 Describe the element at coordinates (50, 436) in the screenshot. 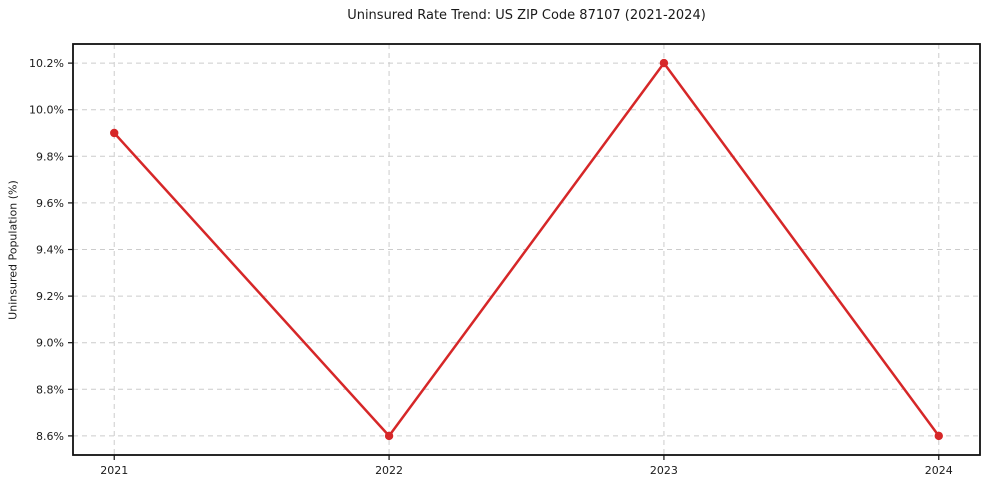

I see `y-tick-label: 8.6%` at that location.